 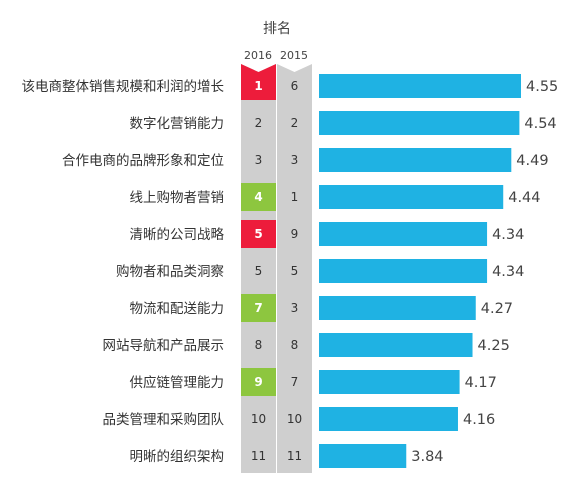 I want to click on category-label: 该电商整体销售规模和利润的增长, so click(x=123, y=87).